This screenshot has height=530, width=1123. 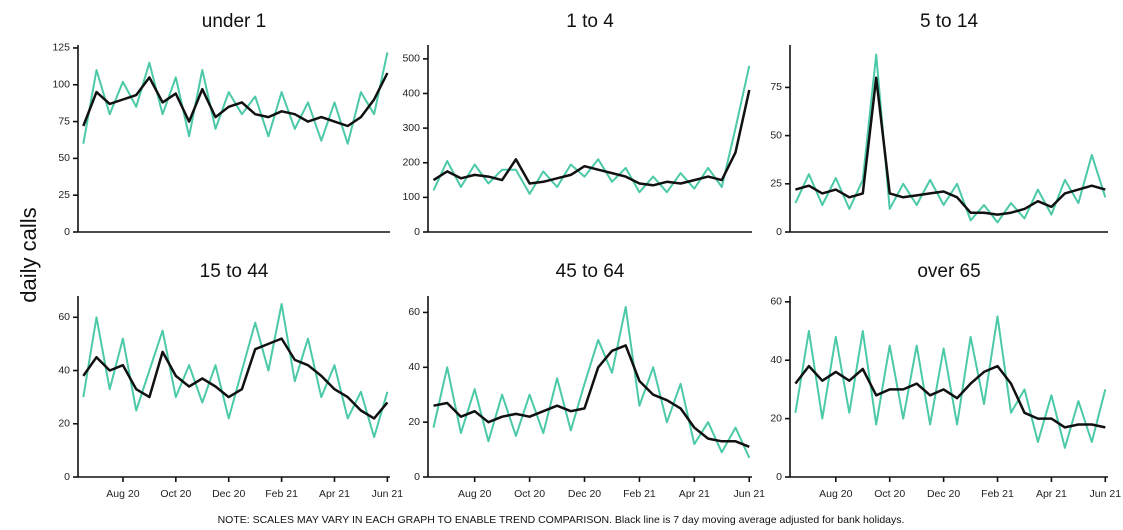 What do you see at coordinates (411, 93) in the screenshot?
I see `y-tick-label: 400` at bounding box center [411, 93].